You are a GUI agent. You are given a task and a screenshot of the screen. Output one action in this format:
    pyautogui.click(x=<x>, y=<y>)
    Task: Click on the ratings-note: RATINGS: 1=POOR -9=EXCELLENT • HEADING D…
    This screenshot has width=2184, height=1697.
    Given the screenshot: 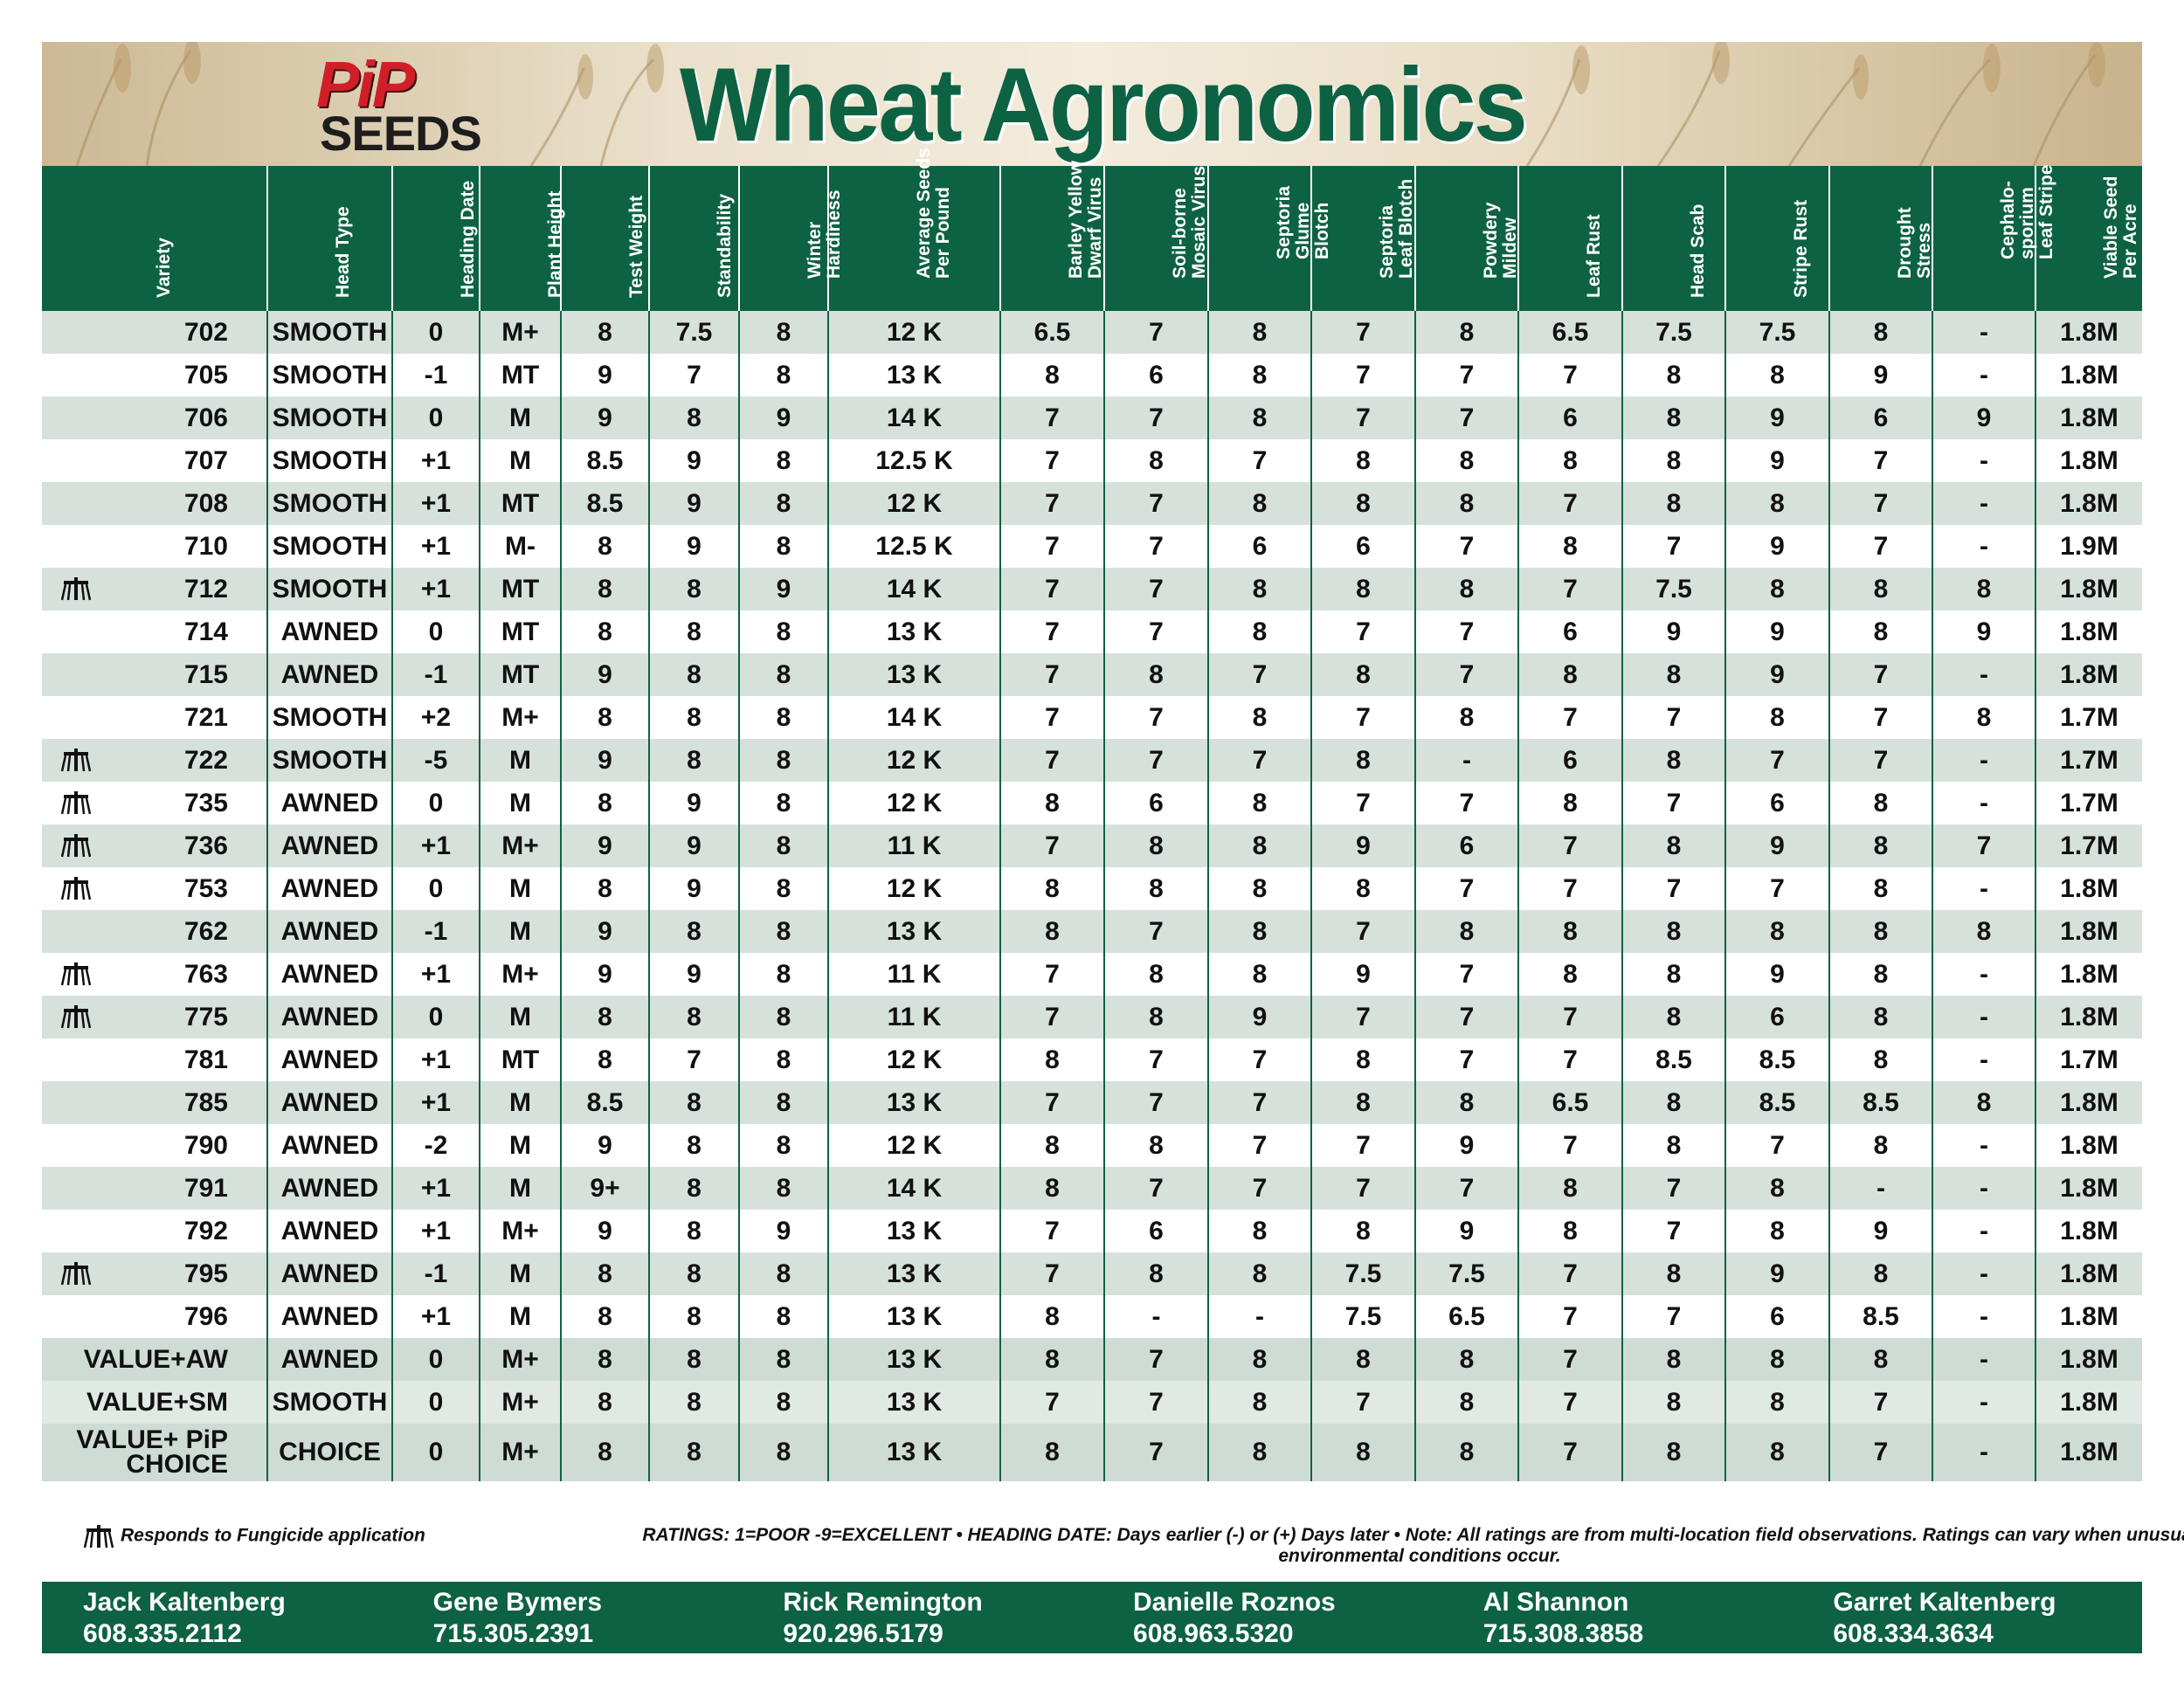 What is the action you would take?
    pyautogui.click(x=1413, y=1545)
    